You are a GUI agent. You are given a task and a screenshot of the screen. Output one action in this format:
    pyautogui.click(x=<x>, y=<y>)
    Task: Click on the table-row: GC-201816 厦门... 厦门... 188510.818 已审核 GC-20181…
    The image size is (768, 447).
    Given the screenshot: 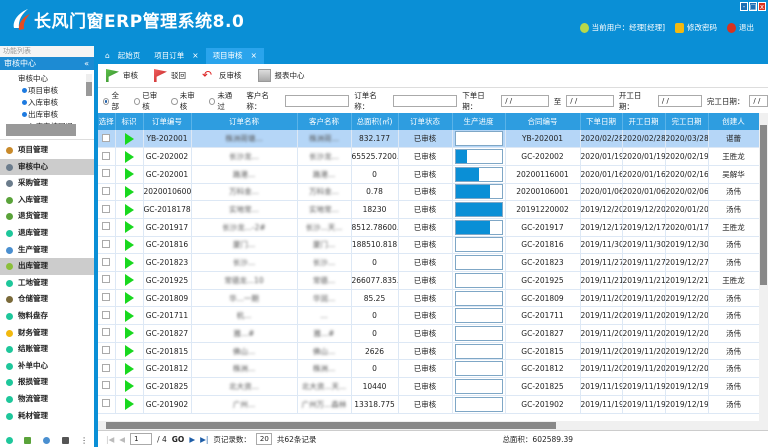 What is the action you would take?
    pyautogui.click(x=428, y=245)
    